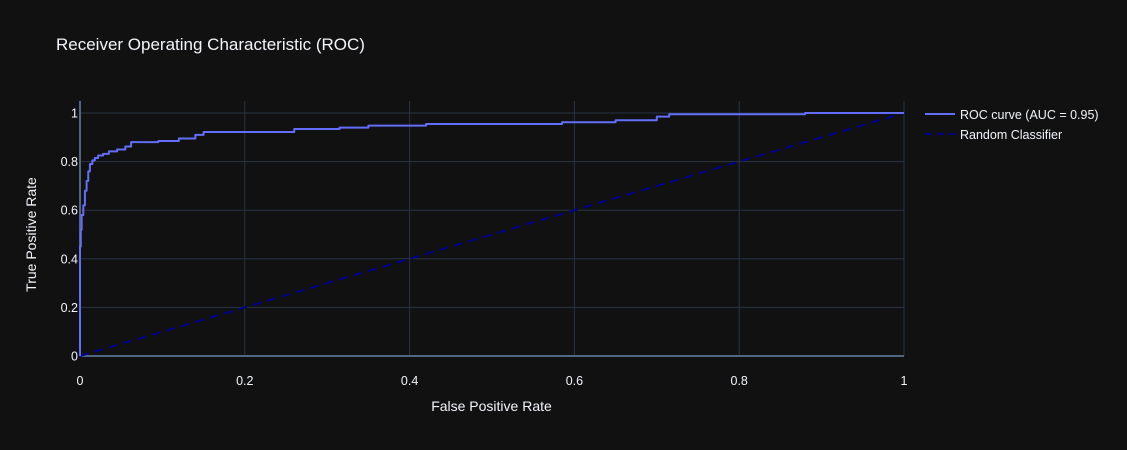 The height and width of the screenshot is (450, 1127). What do you see at coordinates (31, 234) in the screenshot?
I see `y-axis-title: True Positive Rate` at bounding box center [31, 234].